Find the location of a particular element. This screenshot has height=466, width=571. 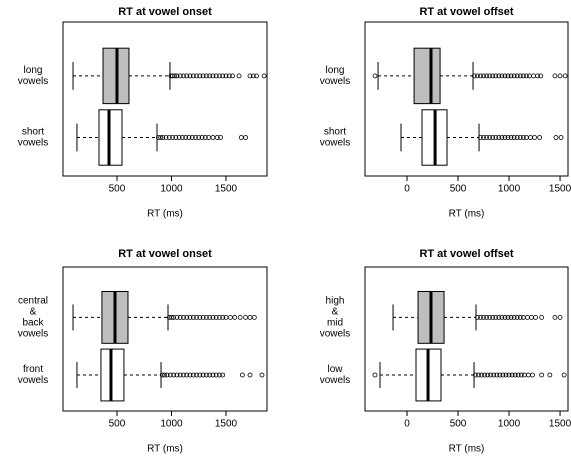

category-label: short is located at coordinates (335, 132).